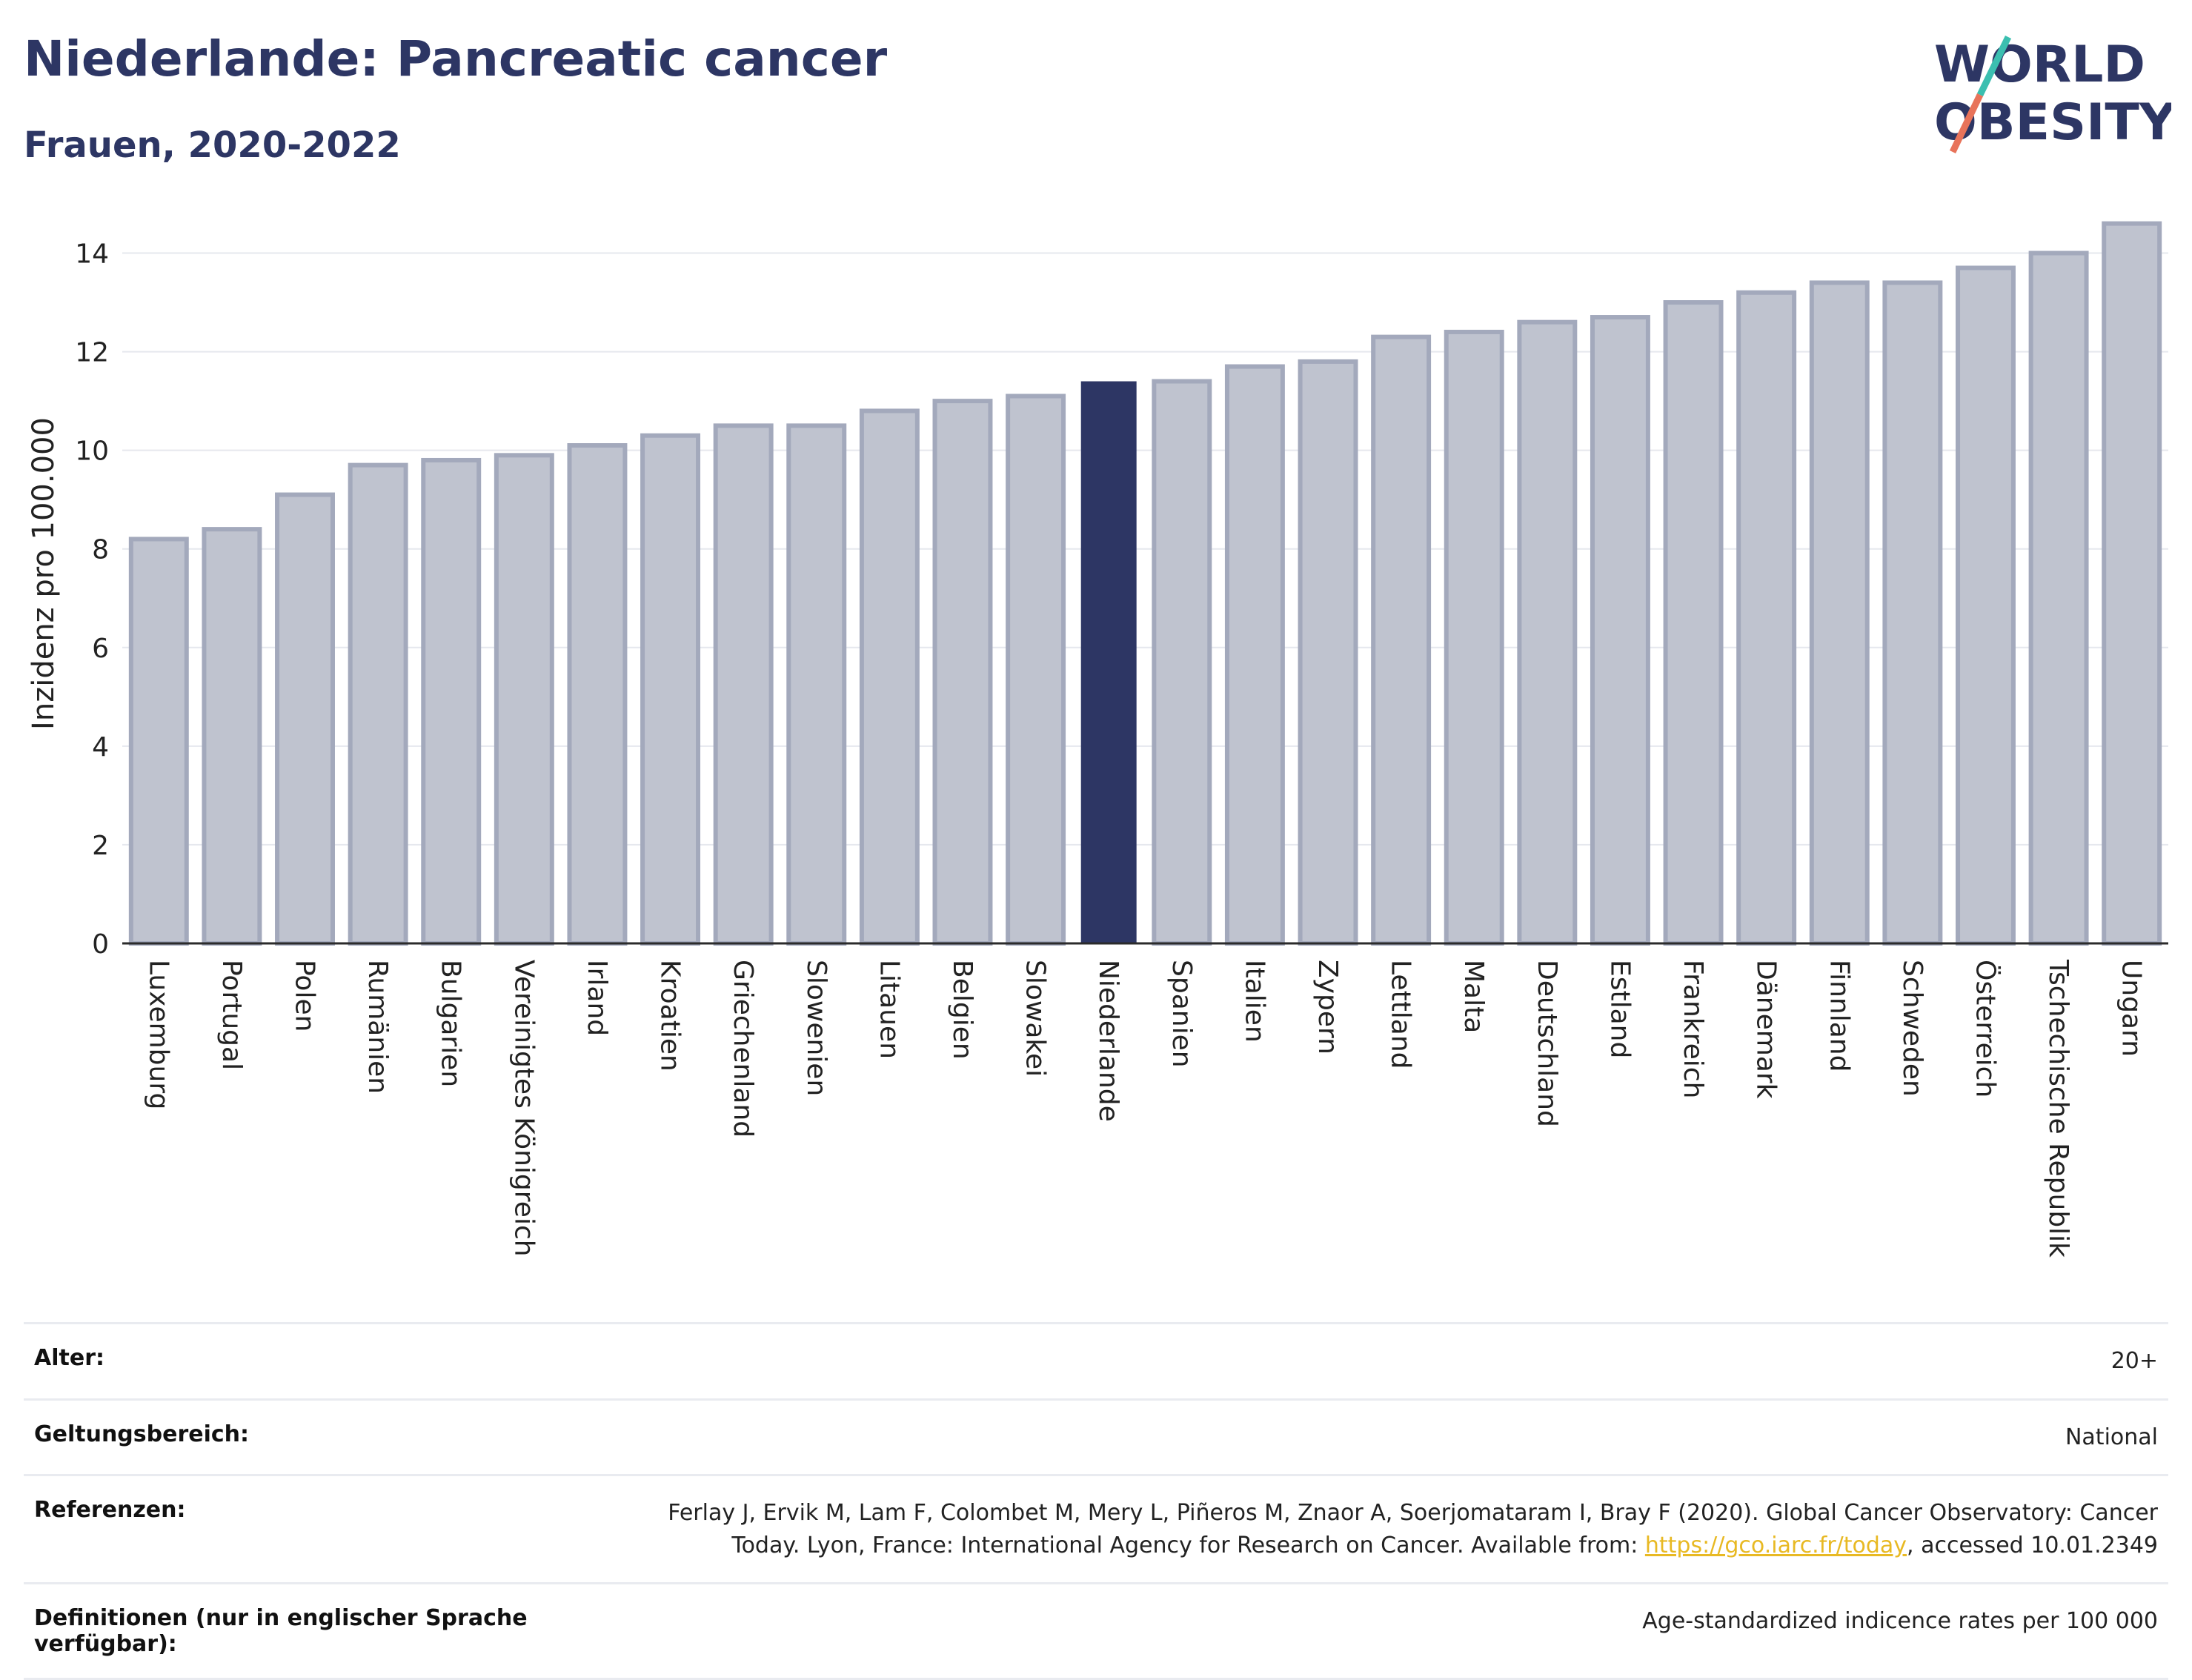 Image resolution: width=2192 pixels, height=1680 pixels. Describe the element at coordinates (1036, 670) in the screenshot. I see `bar-slowakei` at that location.